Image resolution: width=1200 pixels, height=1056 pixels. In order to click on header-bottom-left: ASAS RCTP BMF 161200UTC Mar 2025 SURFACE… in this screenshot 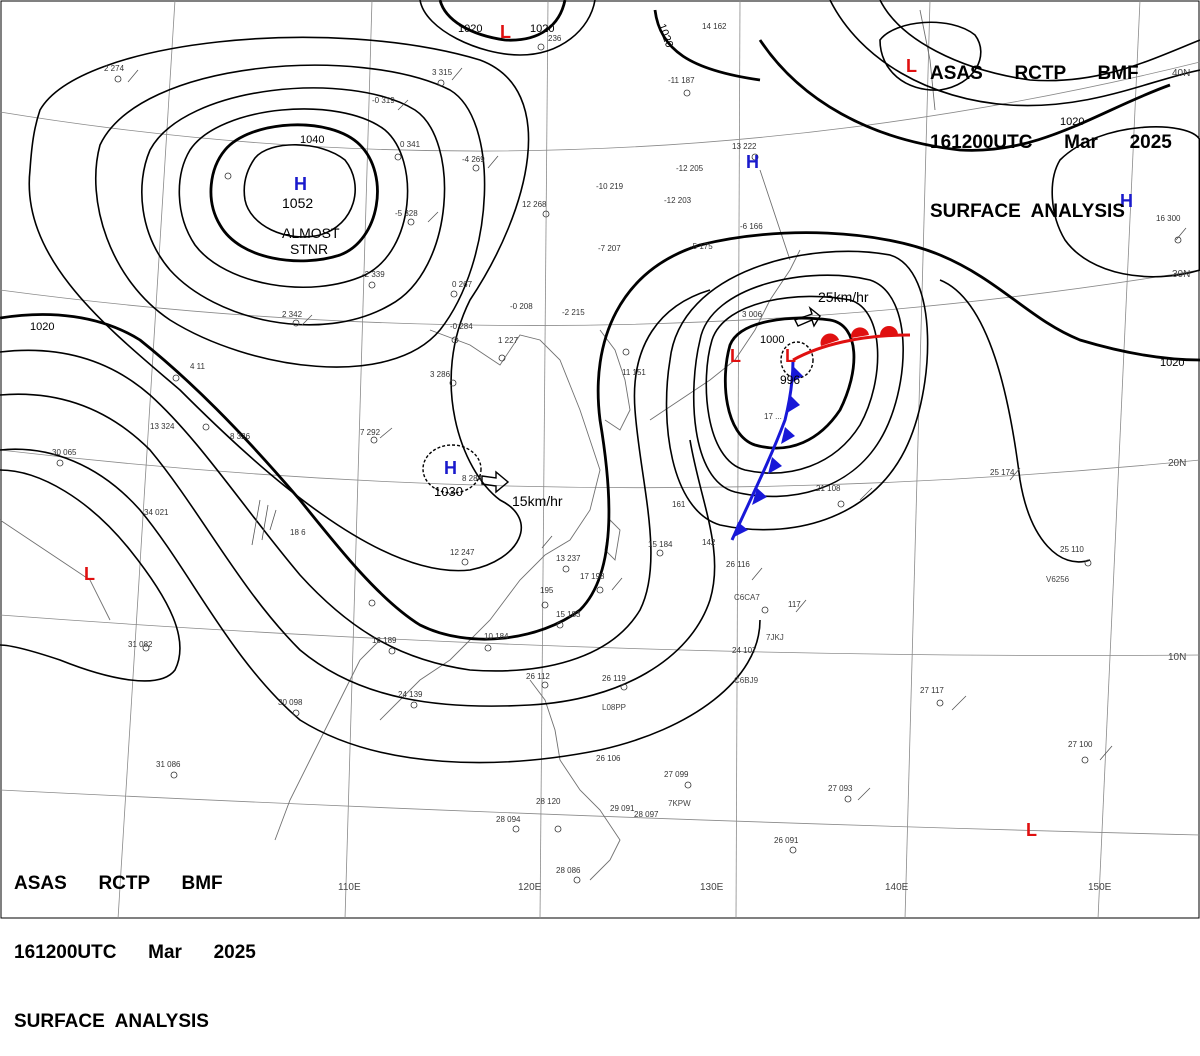, I will do `click(135, 941)`.